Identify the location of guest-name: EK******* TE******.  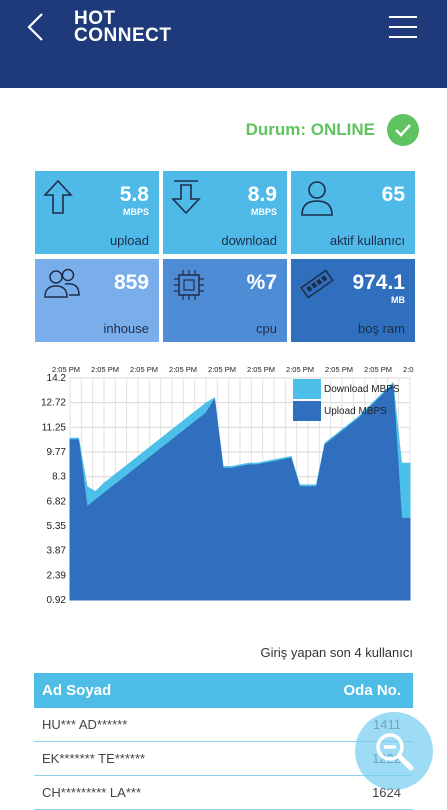
(94, 758).